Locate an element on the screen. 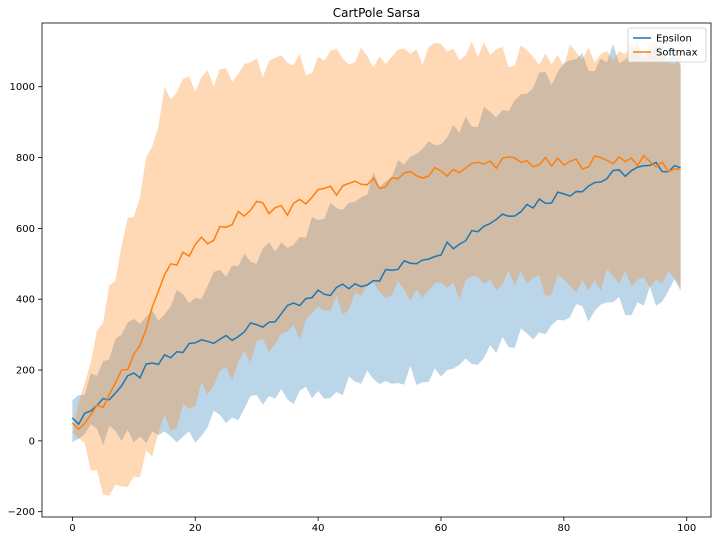  legend: Epsilon Softmax is located at coordinates (667, 45).